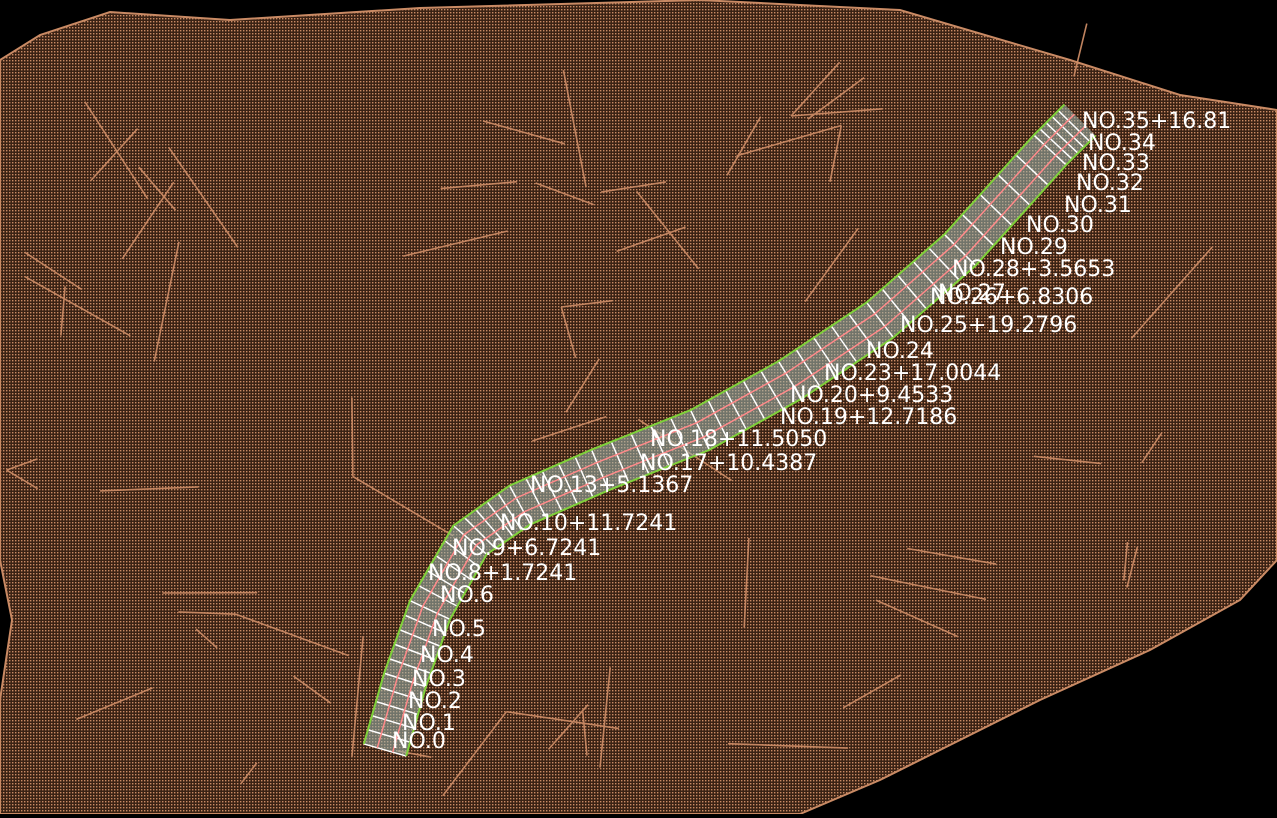 The height and width of the screenshot is (818, 1277). Describe the element at coordinates (502, 573) in the screenshot. I see `station-label: NO.8+1.7241` at that location.